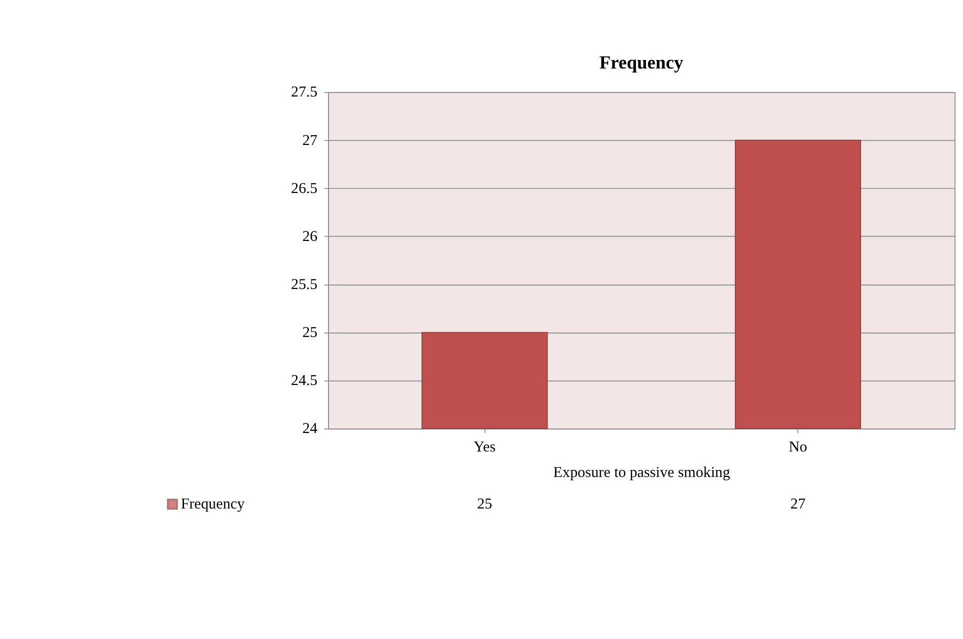  What do you see at coordinates (641, 64) in the screenshot?
I see `chart-title: Frequency` at bounding box center [641, 64].